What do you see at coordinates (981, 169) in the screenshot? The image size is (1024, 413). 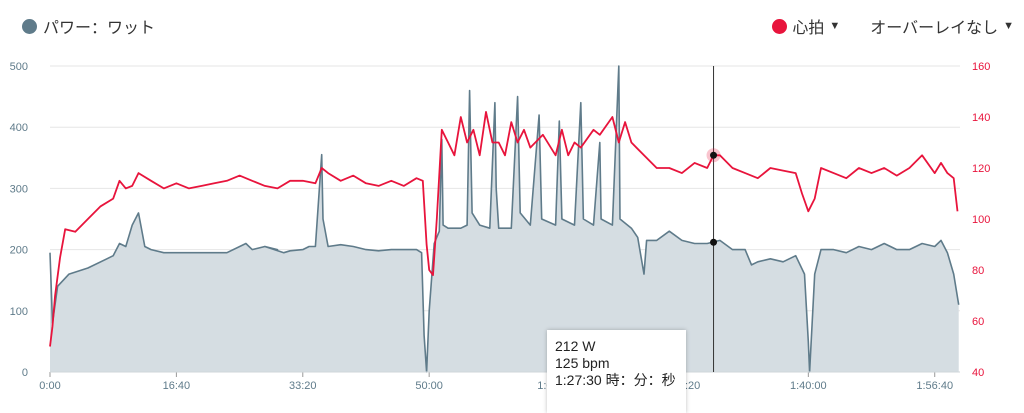 I see `y-right-tick-label: 120` at bounding box center [981, 169].